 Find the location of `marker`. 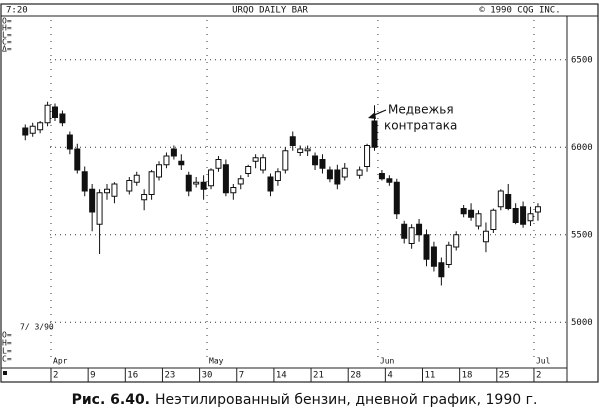

marker is located at coordinates (5, 373).